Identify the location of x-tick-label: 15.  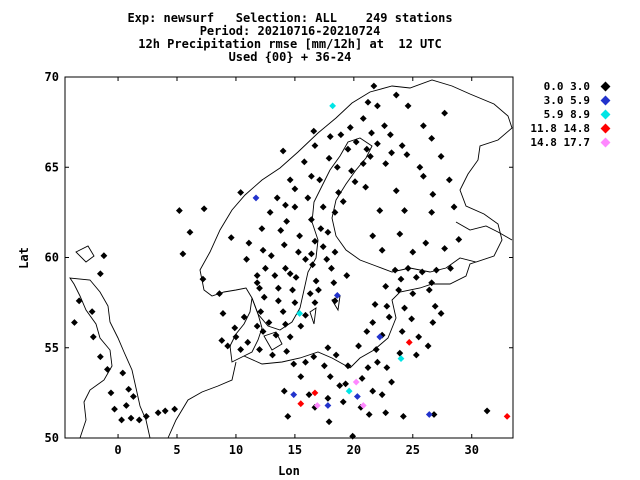
(295, 450).